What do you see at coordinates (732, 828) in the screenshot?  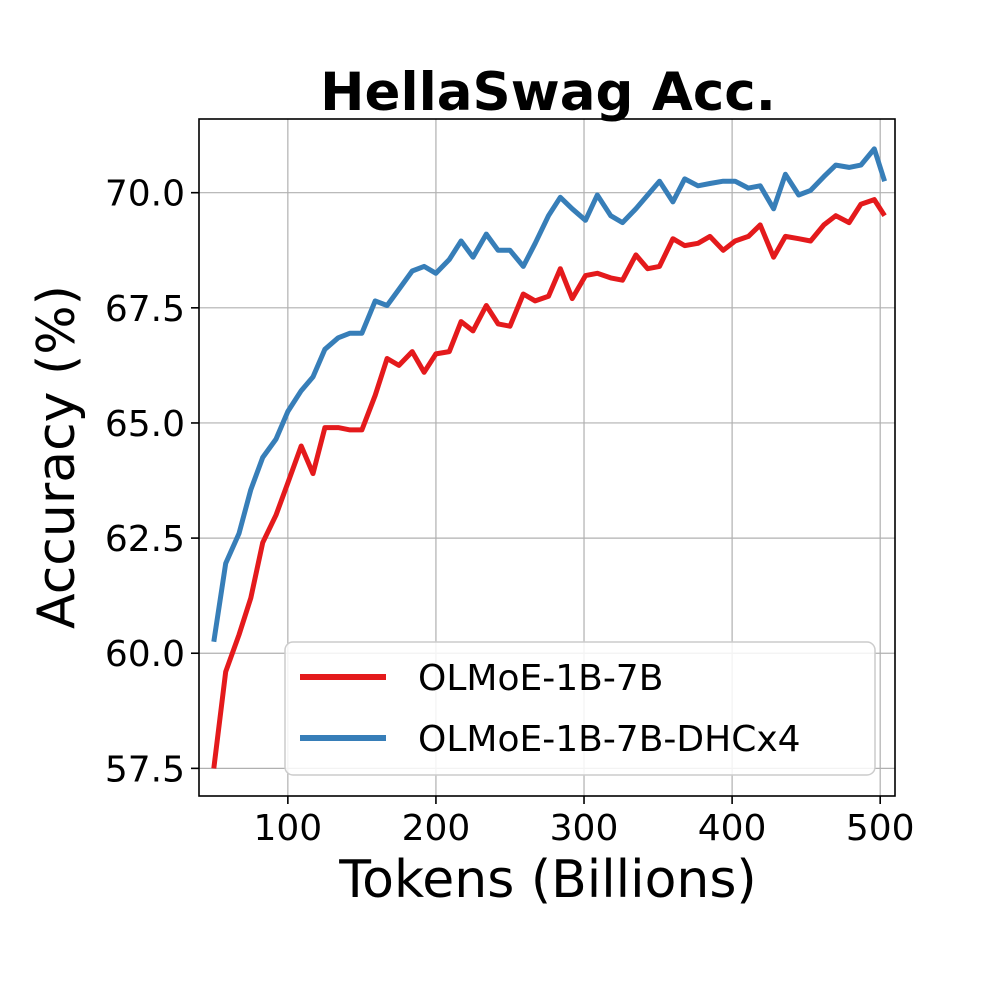 I see `x-tick-label: 400` at bounding box center [732, 828].